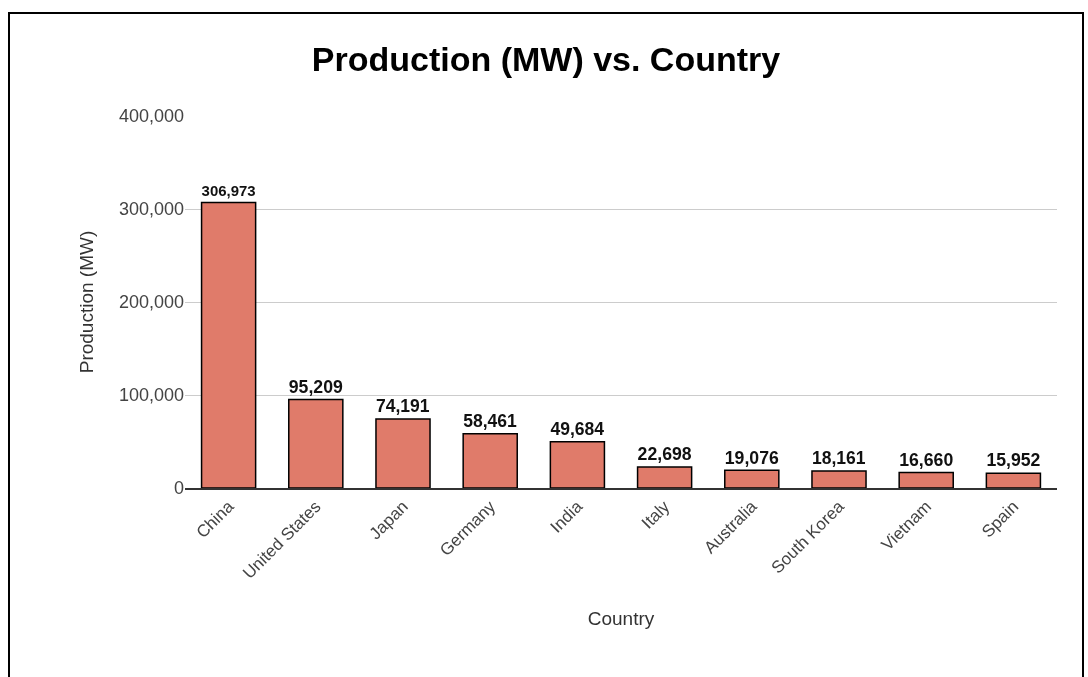 The height and width of the screenshot is (677, 1088). What do you see at coordinates (490, 420) in the screenshot?
I see `data-label: 58,461` at bounding box center [490, 420].